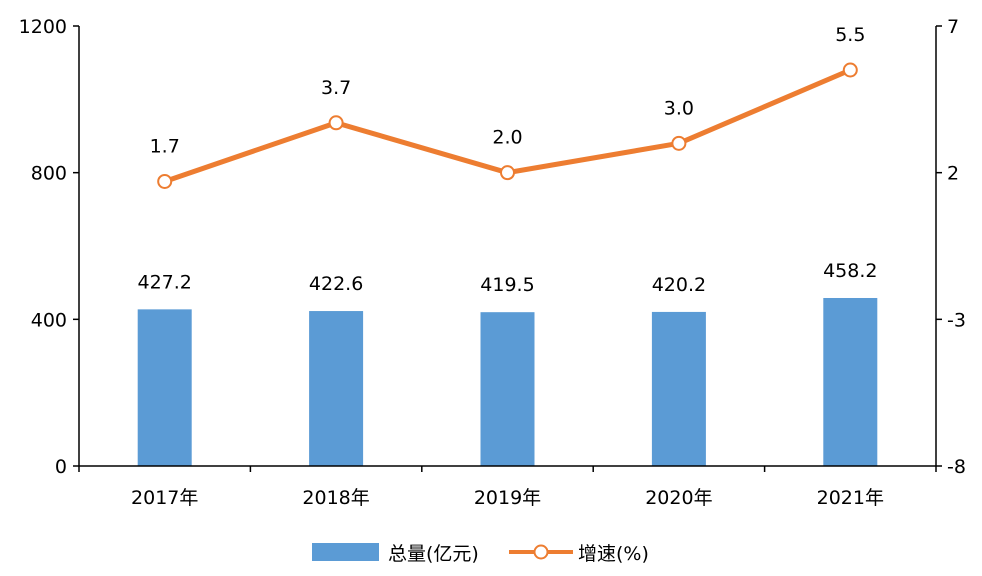 The image size is (982, 576). I want to click on legend: 总量(亿元) 增速(%), so click(480, 554).